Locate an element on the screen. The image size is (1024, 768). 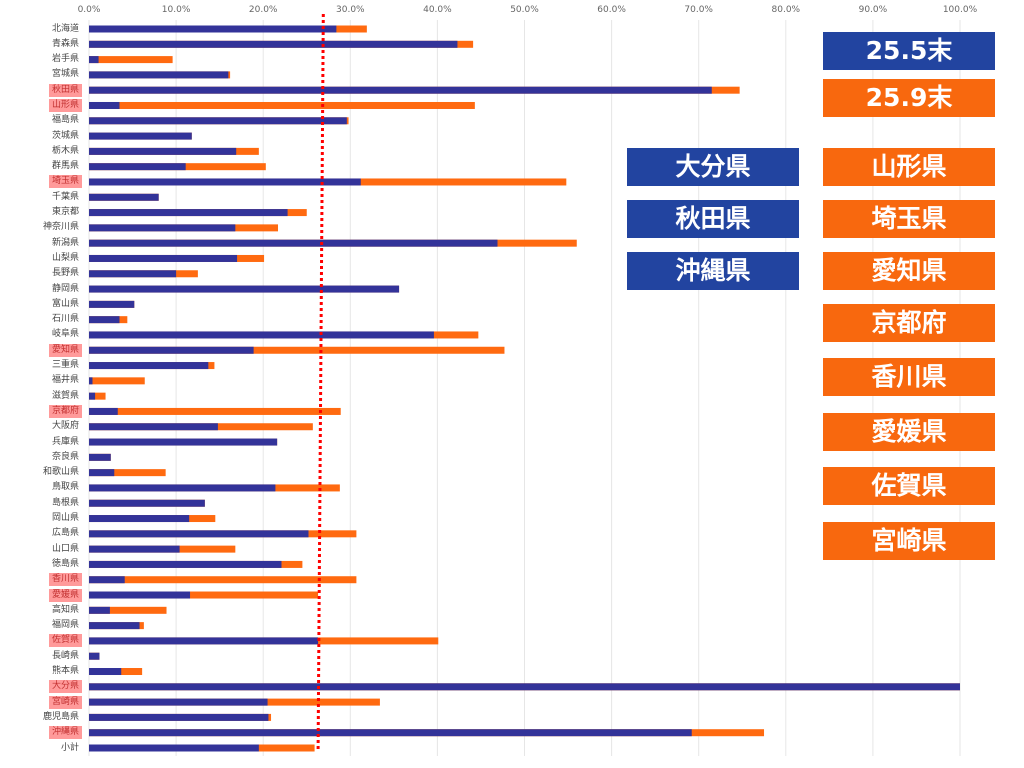
callout-orange: 愛知県 is located at coordinates (909, 271).